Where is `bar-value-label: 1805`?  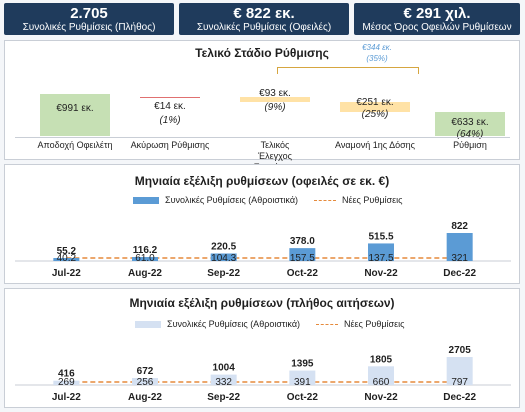
bar-value-label: 1805 is located at coordinates (381, 359).